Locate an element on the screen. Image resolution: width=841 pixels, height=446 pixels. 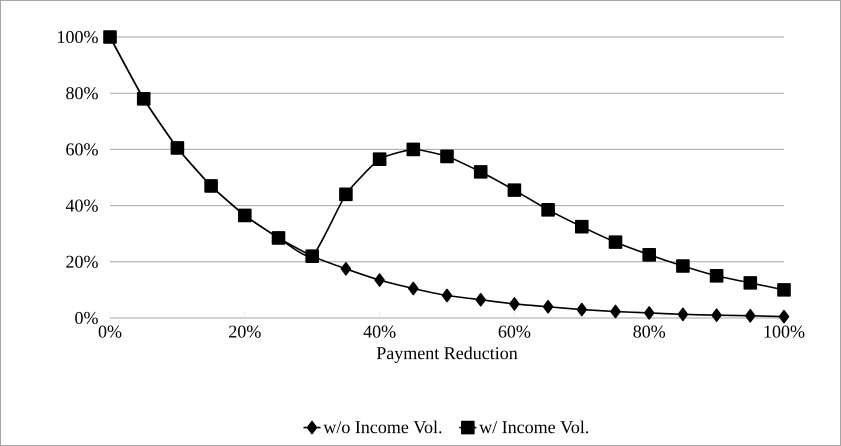
x-axis-title: Payment Reduction is located at coordinates (447, 354).